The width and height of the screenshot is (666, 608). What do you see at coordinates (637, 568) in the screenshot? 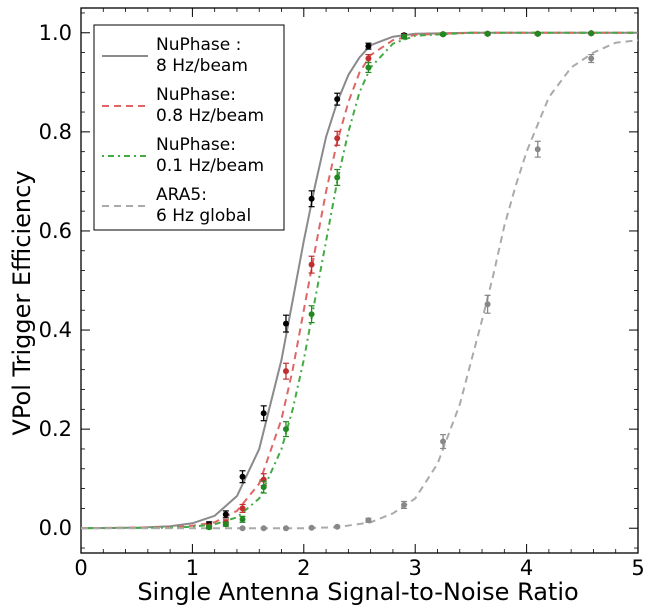
I see `x-tick-label: 5` at bounding box center [637, 568].